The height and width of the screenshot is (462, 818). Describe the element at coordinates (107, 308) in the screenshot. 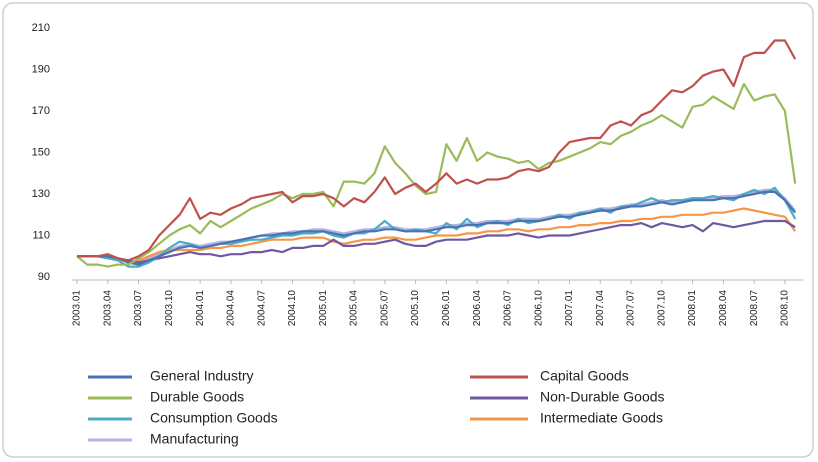

I see `x-tick-label: 2003.04` at that location.